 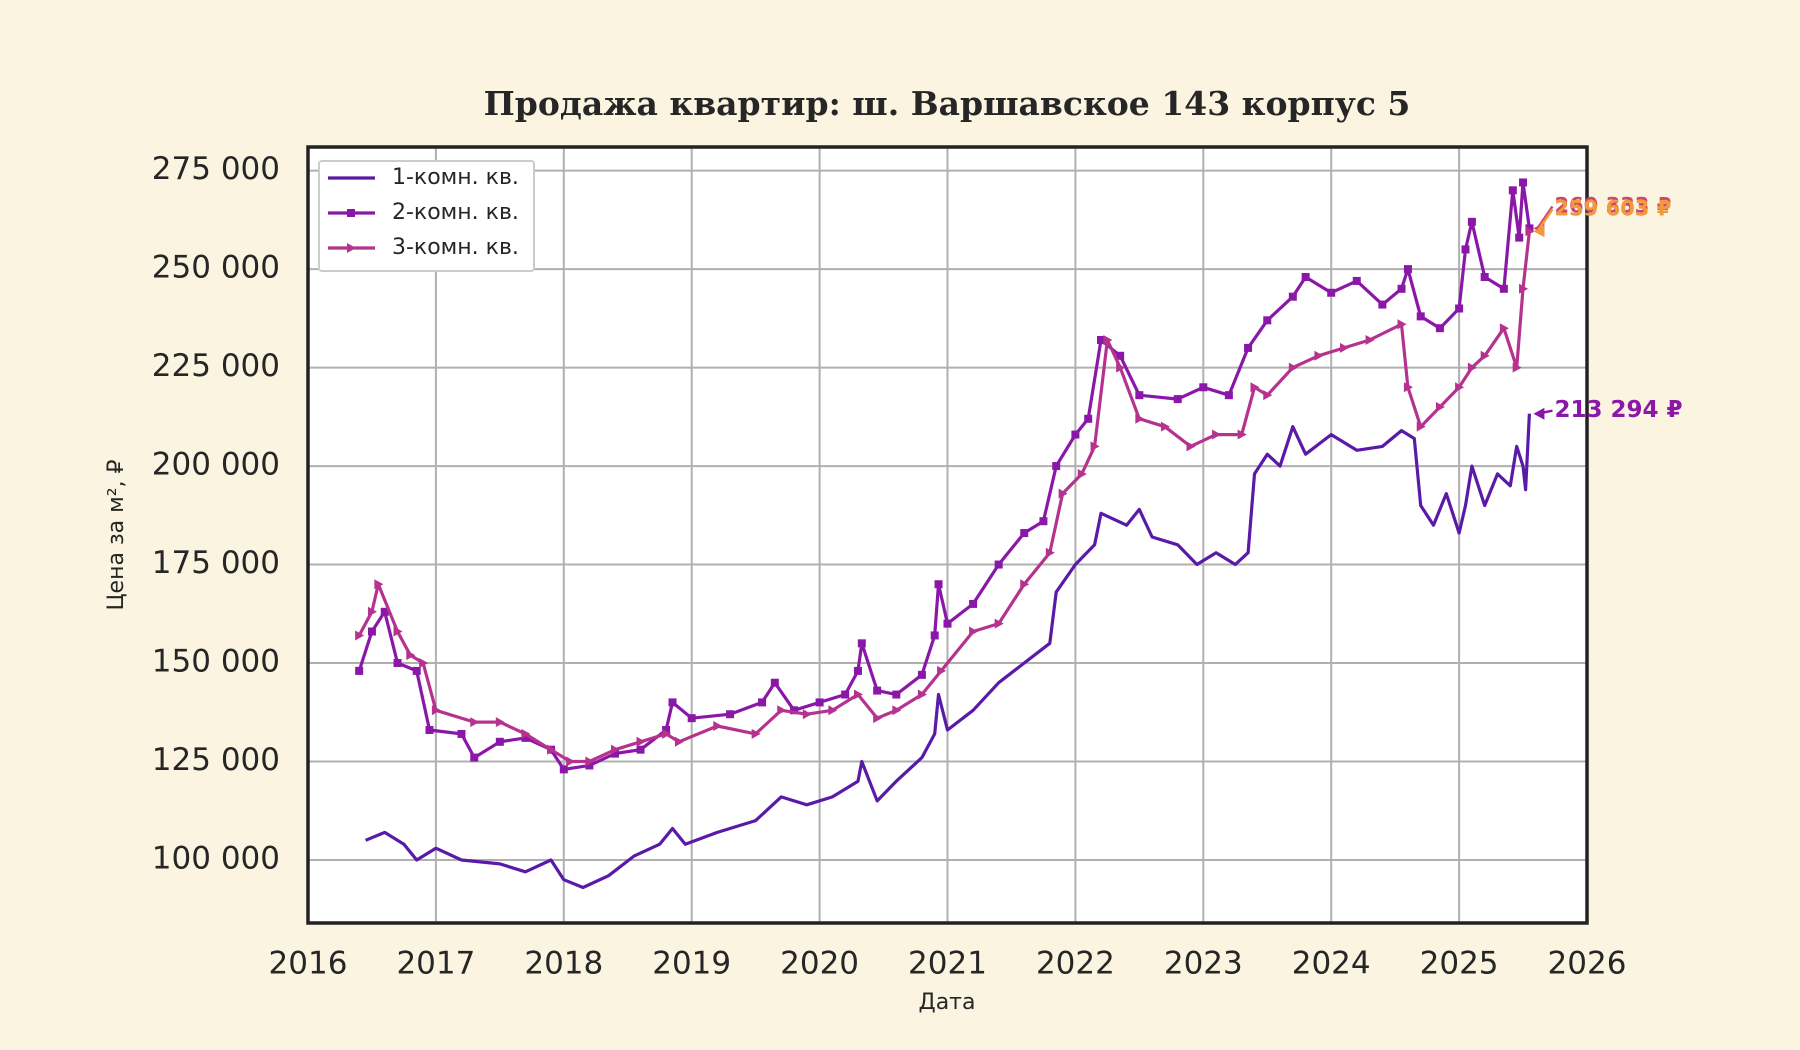 What do you see at coordinates (116, 534) in the screenshot?
I see `y-axis-label: Цена за м², ₽` at bounding box center [116, 534].